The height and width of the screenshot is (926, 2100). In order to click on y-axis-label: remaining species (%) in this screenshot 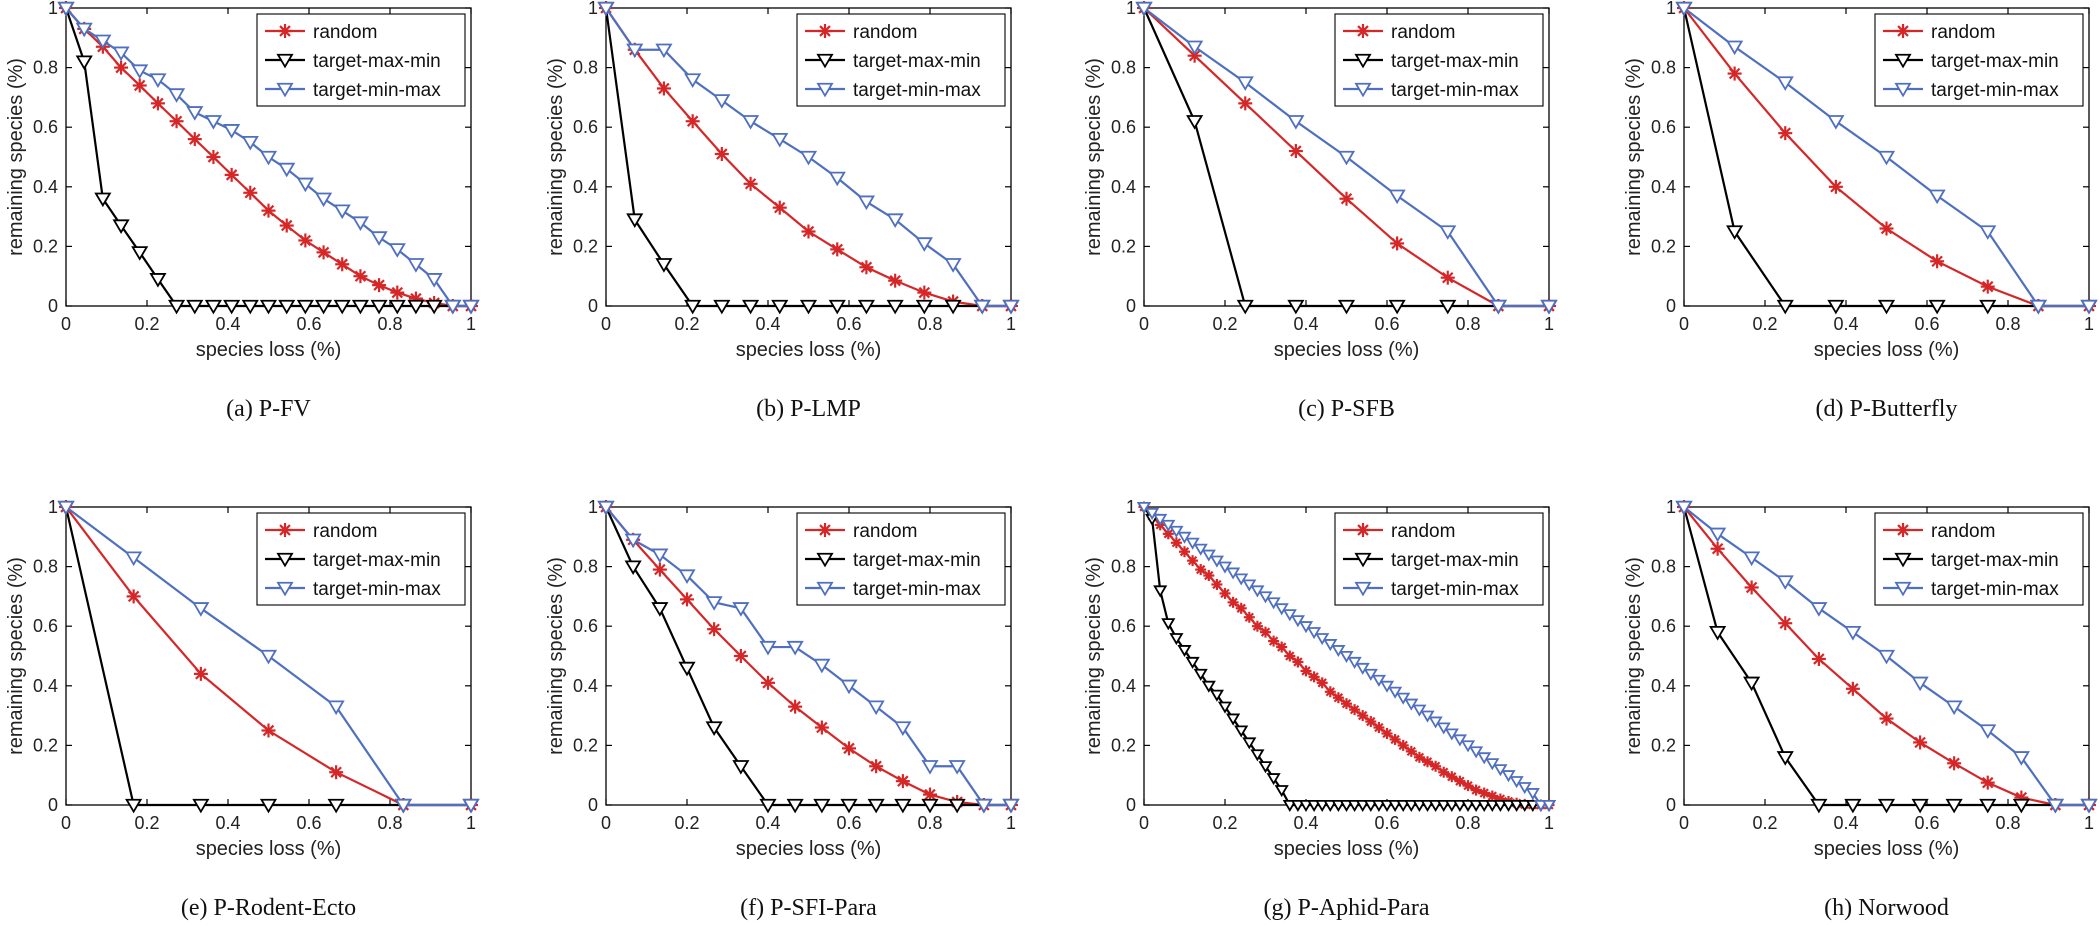, I will do `click(556, 656)`.